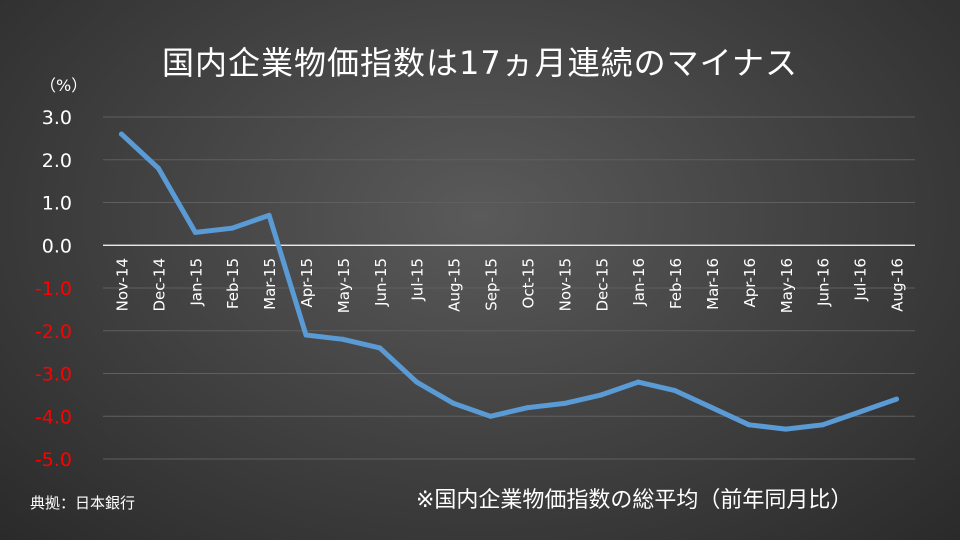 The width and height of the screenshot is (960, 540). Describe the element at coordinates (639, 282) in the screenshot. I see `x-tick-label: Jan-16` at that location.